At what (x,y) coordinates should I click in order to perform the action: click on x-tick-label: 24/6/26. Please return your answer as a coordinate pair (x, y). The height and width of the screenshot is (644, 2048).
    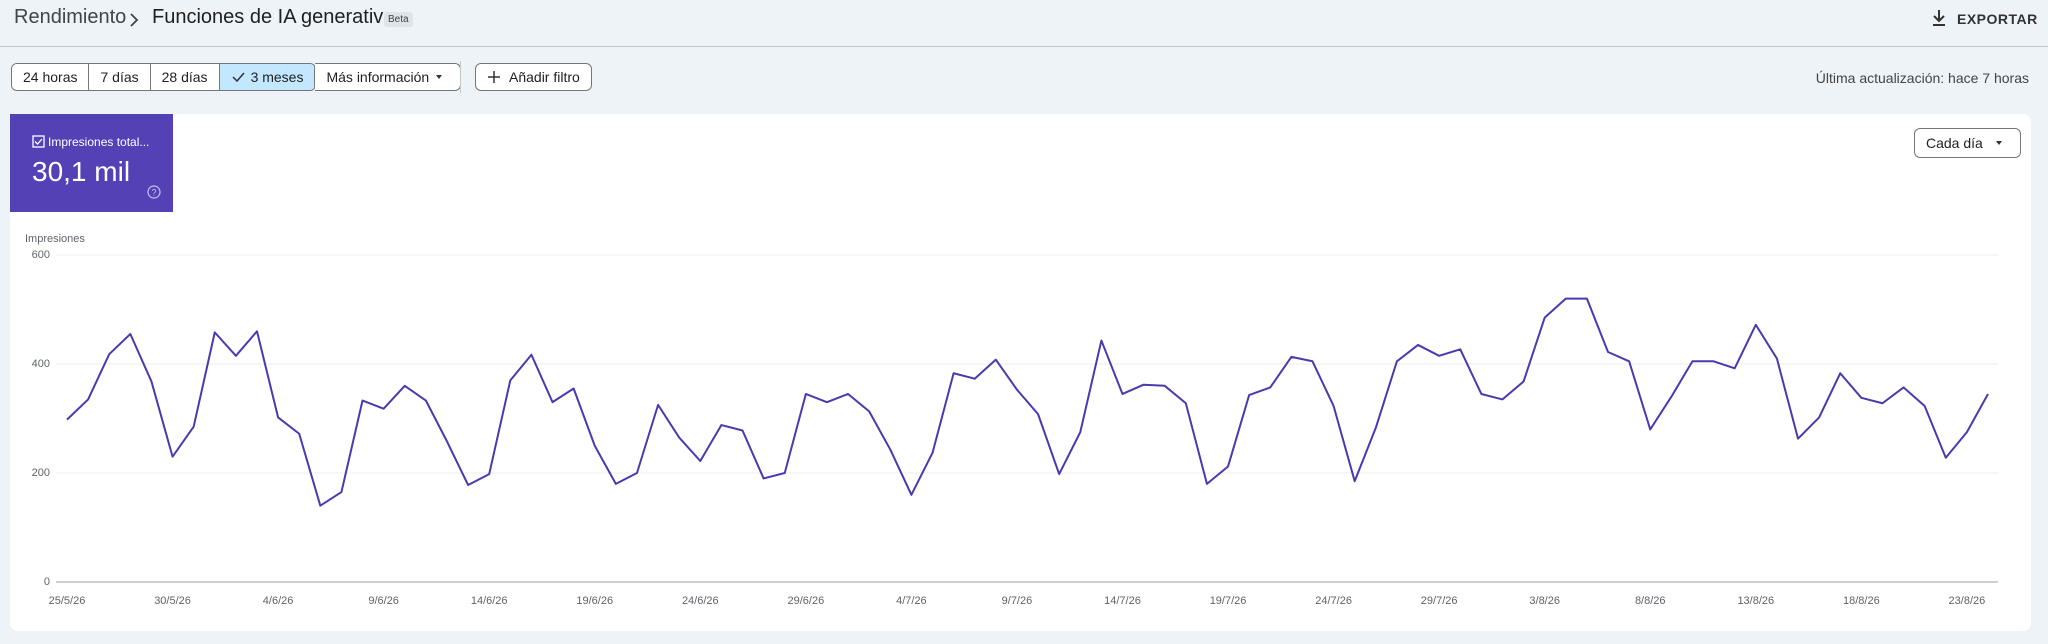
    Looking at the image, I should click on (700, 601).